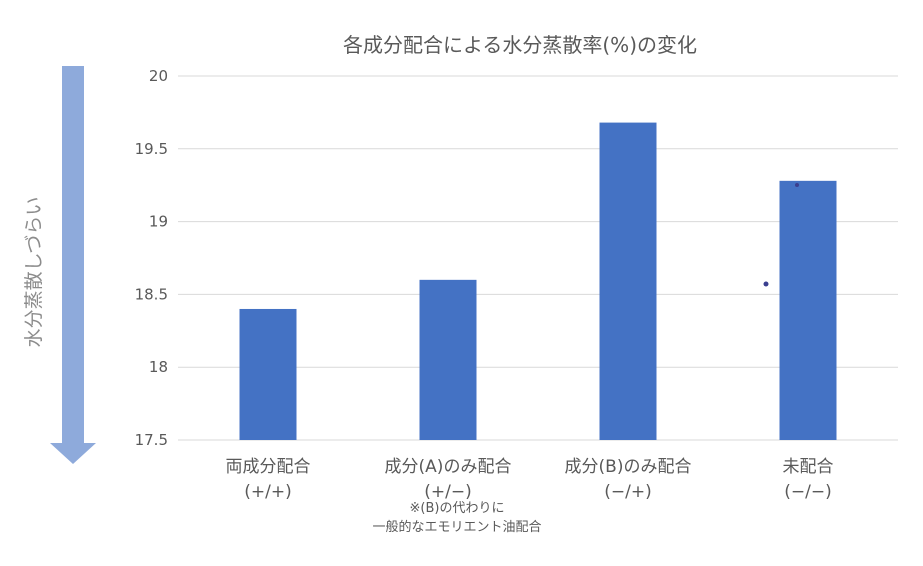 This screenshot has width=923, height=566. Describe the element at coordinates (627, 492) in the screenshot. I see `category-label: (−/+)` at that location.